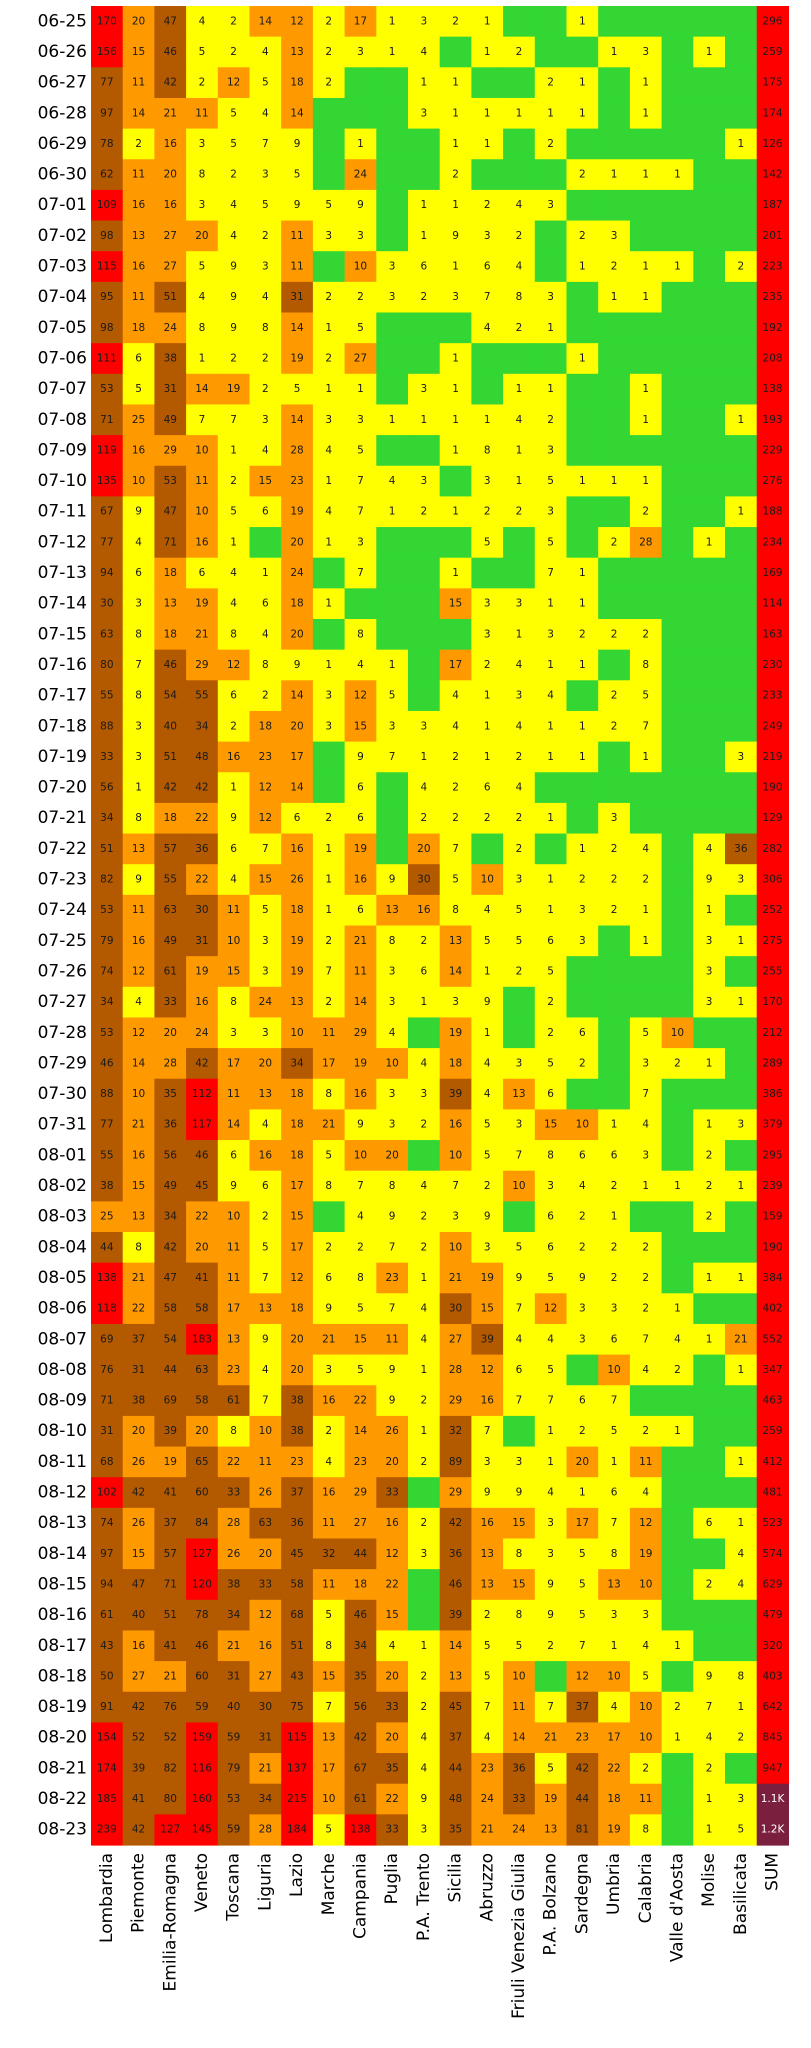  Describe the element at coordinates (138, 880) in the screenshot. I see `cell-value: 9` at that location.